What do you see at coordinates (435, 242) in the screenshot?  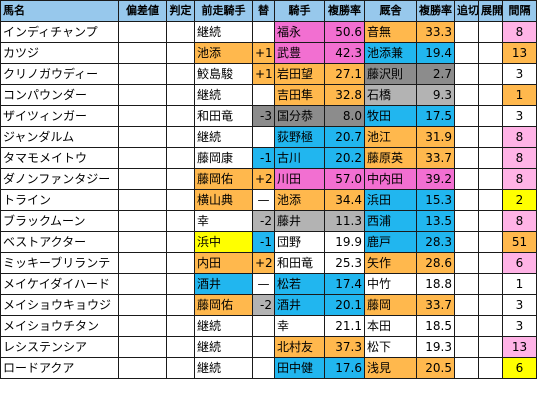 I see `stable-rate-cell: 28.3` at bounding box center [435, 242].